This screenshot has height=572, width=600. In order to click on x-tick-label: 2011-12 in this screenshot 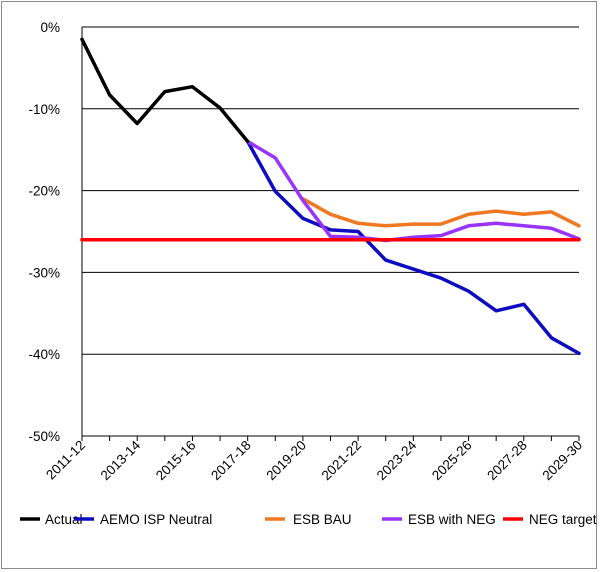, I will do `click(65, 460)`.